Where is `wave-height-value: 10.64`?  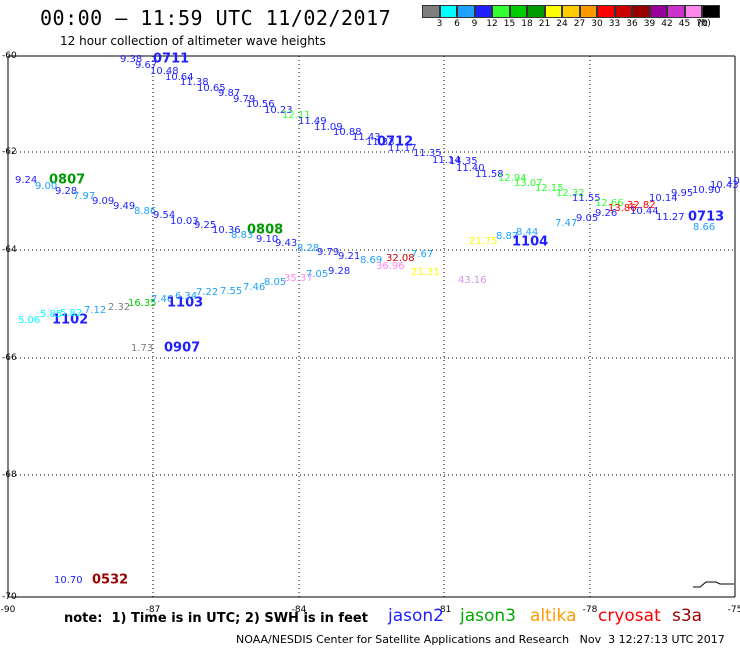 wave-height-value: 10.64 is located at coordinates (179, 77).